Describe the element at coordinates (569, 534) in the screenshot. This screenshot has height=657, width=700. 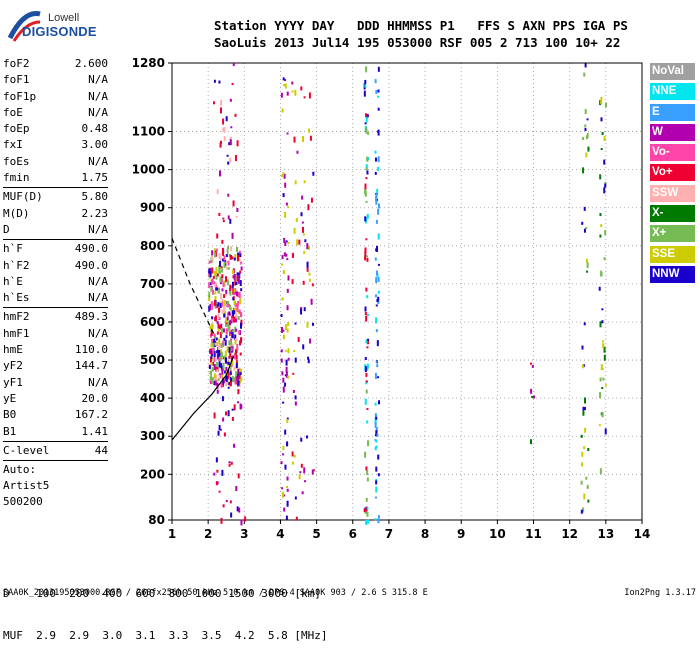
I see `x-tick-label: 12` at that location.